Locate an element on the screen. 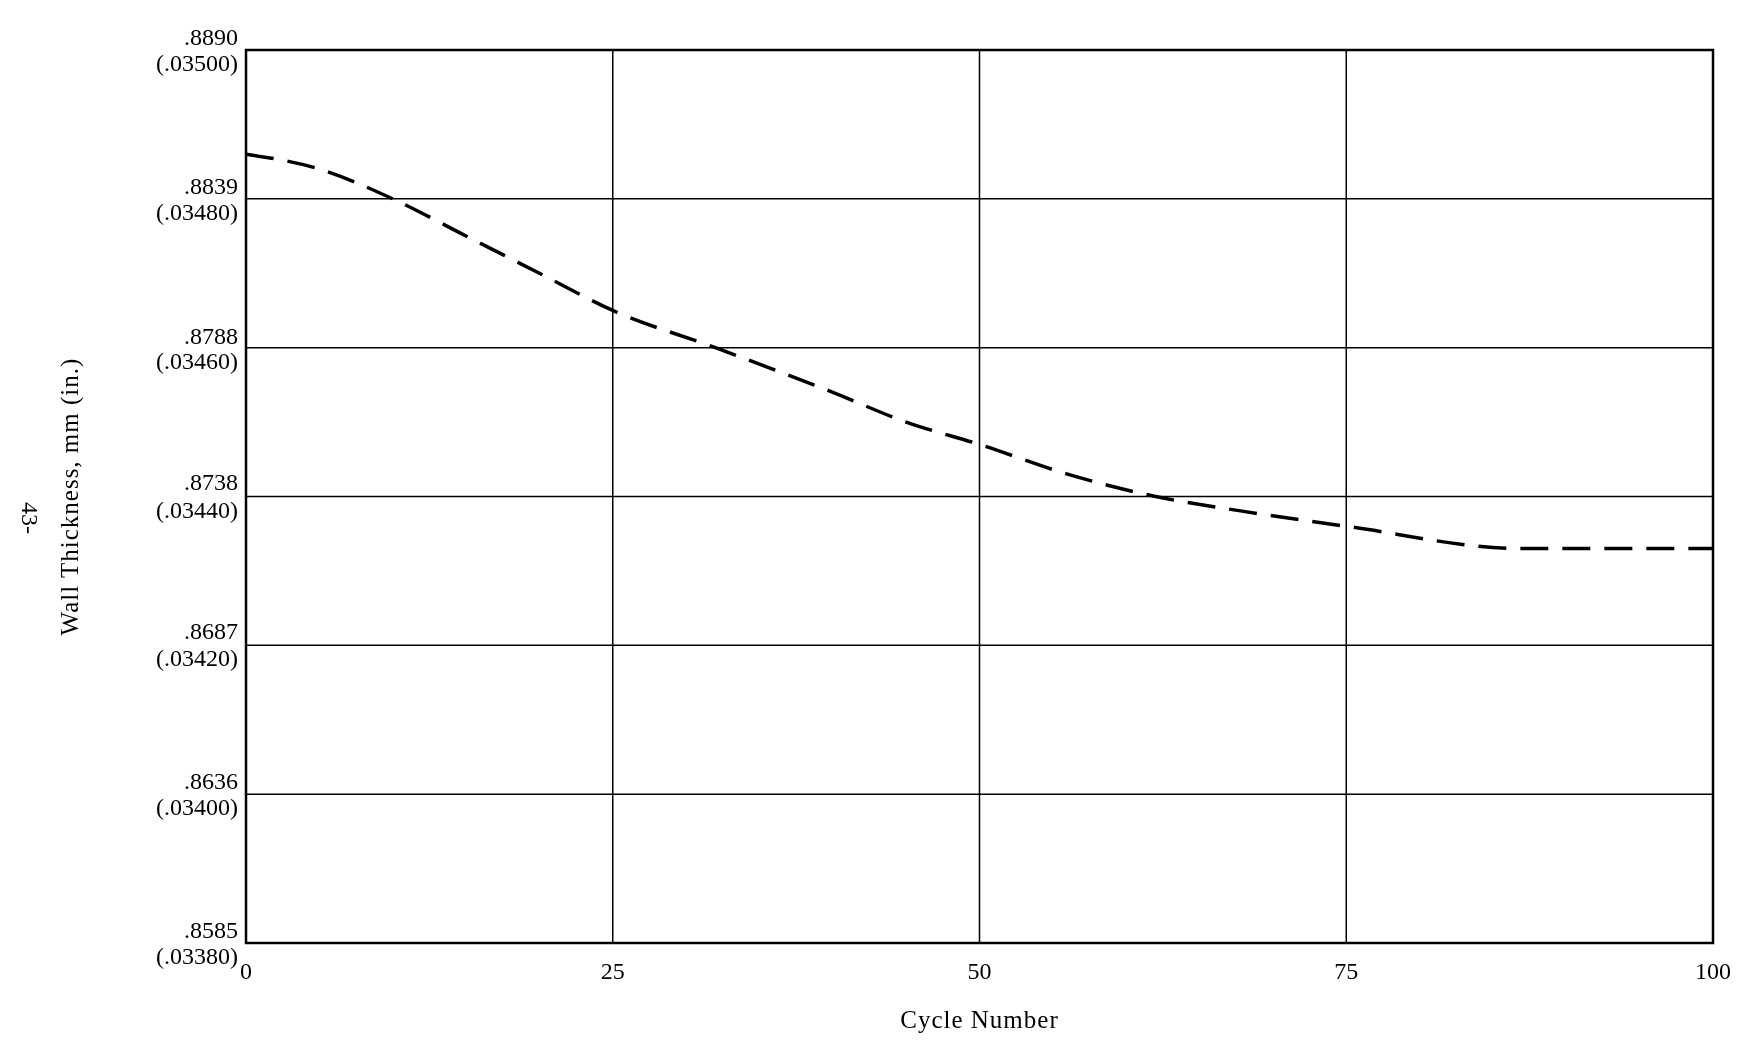 The image size is (1749, 1049). x-tick-label: 50 is located at coordinates (979, 971).